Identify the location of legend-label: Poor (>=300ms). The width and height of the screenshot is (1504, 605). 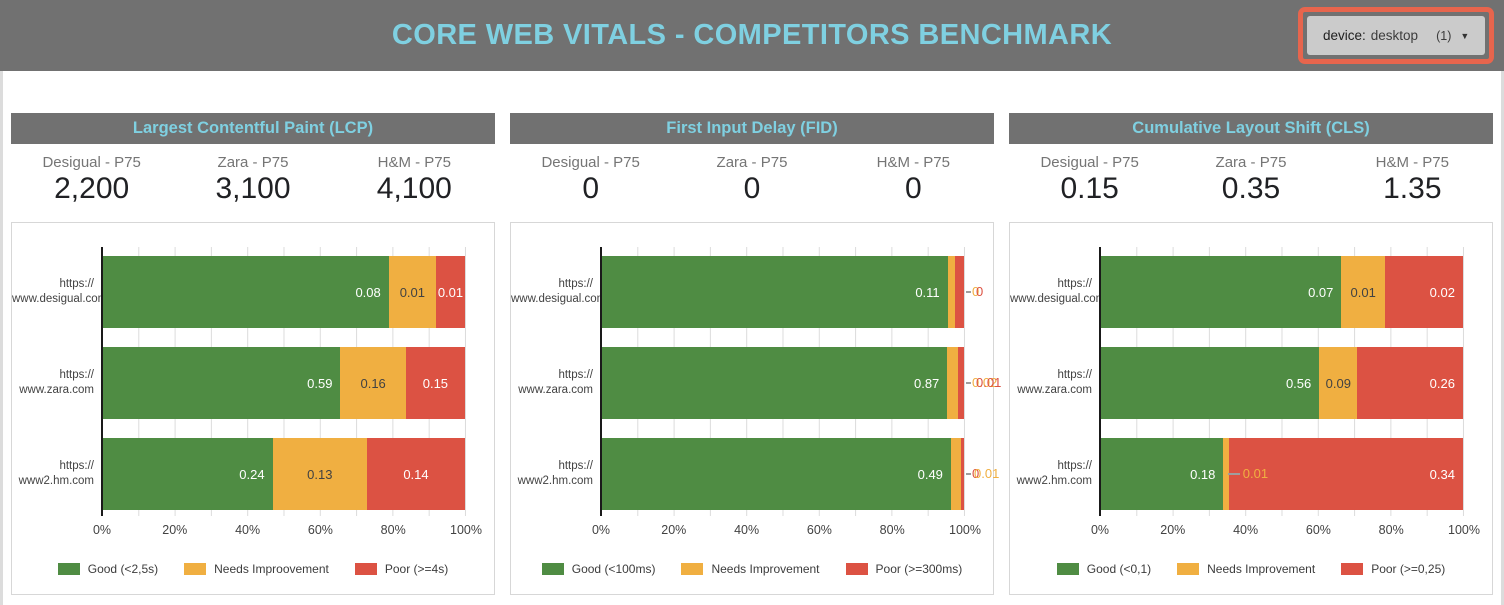
(919, 569).